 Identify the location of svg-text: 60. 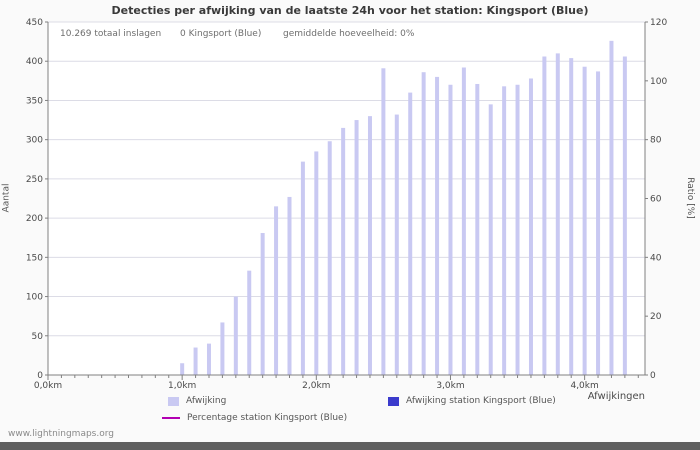
(656, 200).